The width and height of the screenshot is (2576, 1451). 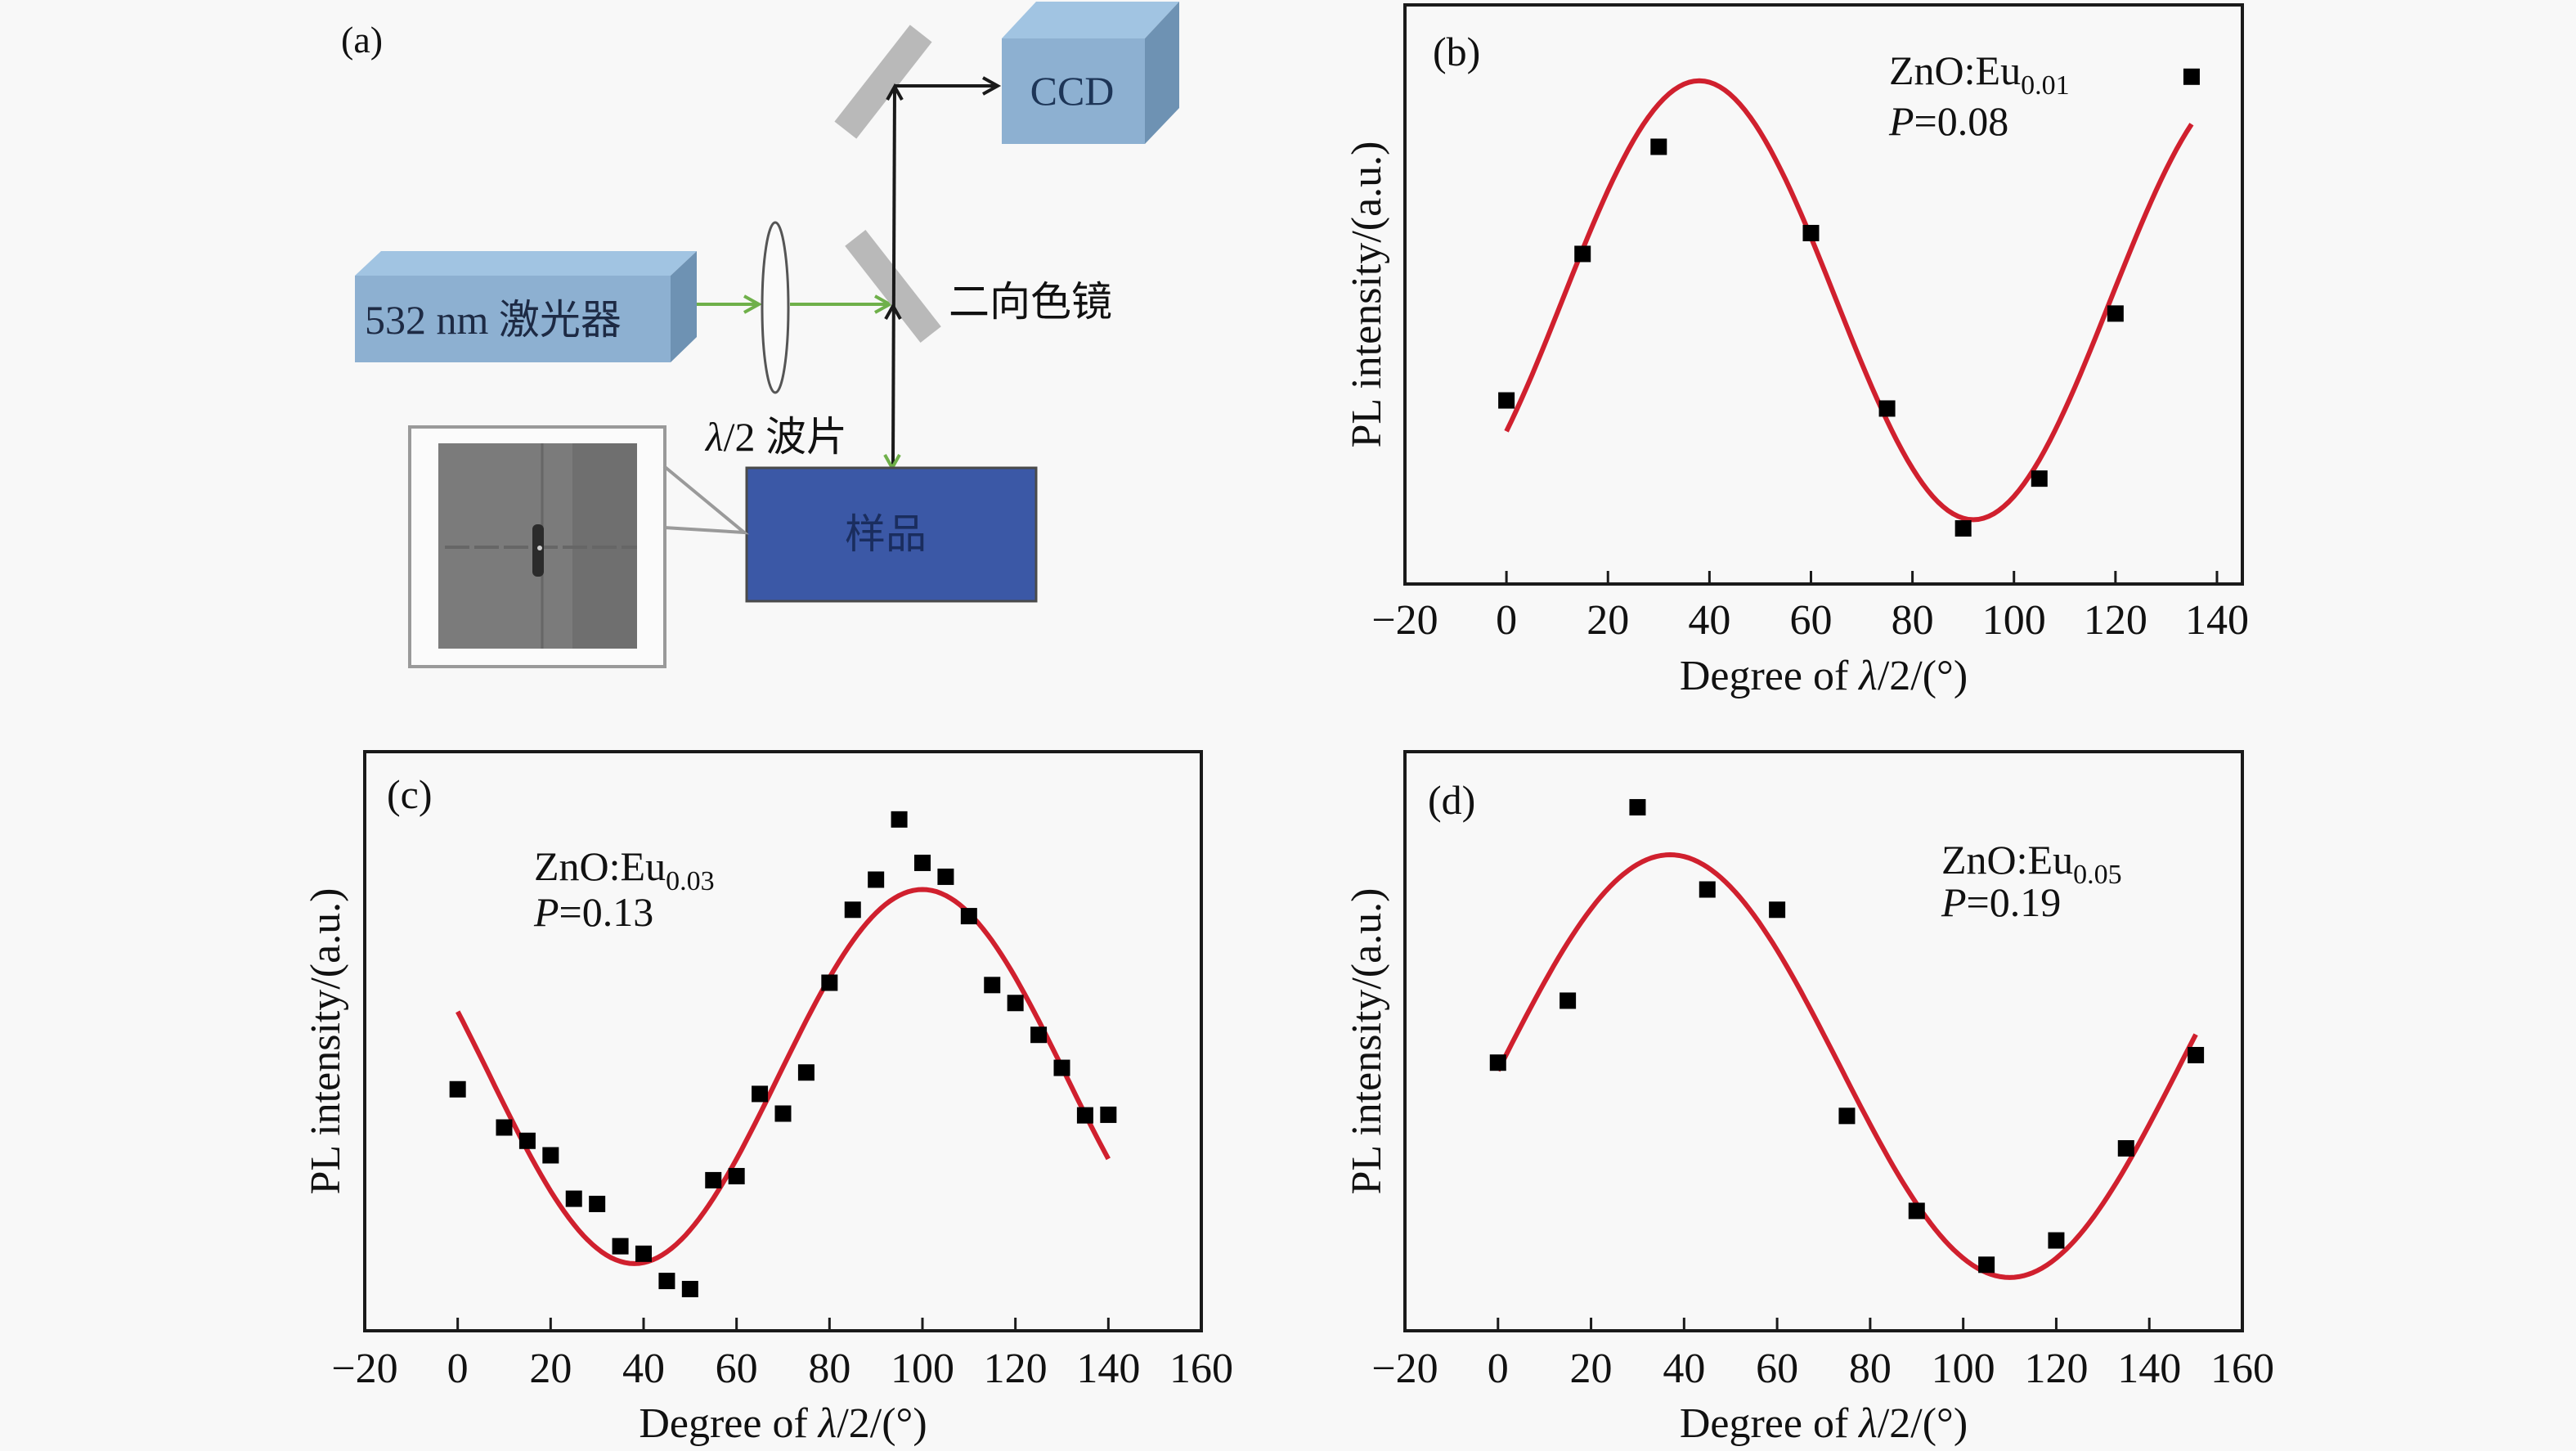 I want to click on x-tick-label: 20, so click(x=1591, y=1368).